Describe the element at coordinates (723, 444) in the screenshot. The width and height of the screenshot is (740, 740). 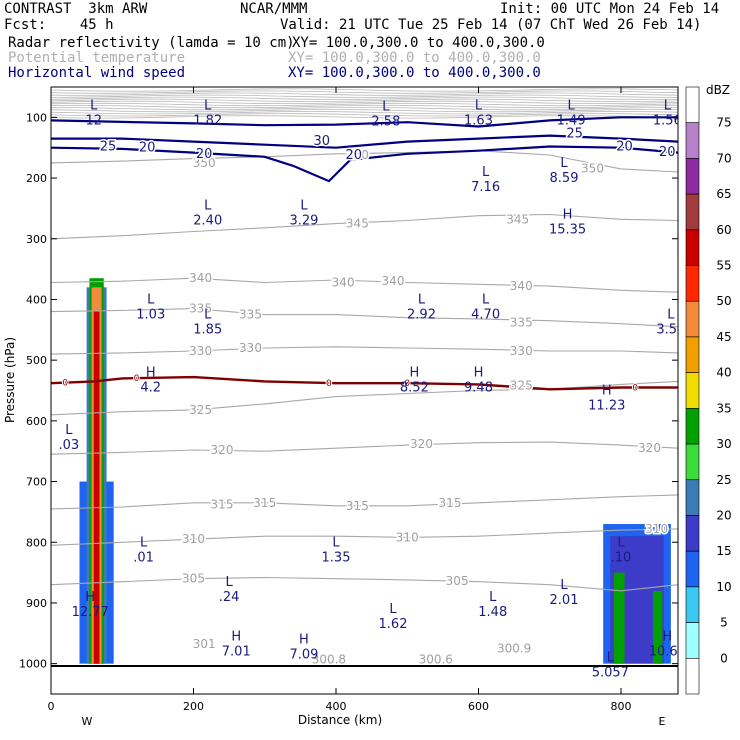
I see `colorbar-label-30: 30` at that location.